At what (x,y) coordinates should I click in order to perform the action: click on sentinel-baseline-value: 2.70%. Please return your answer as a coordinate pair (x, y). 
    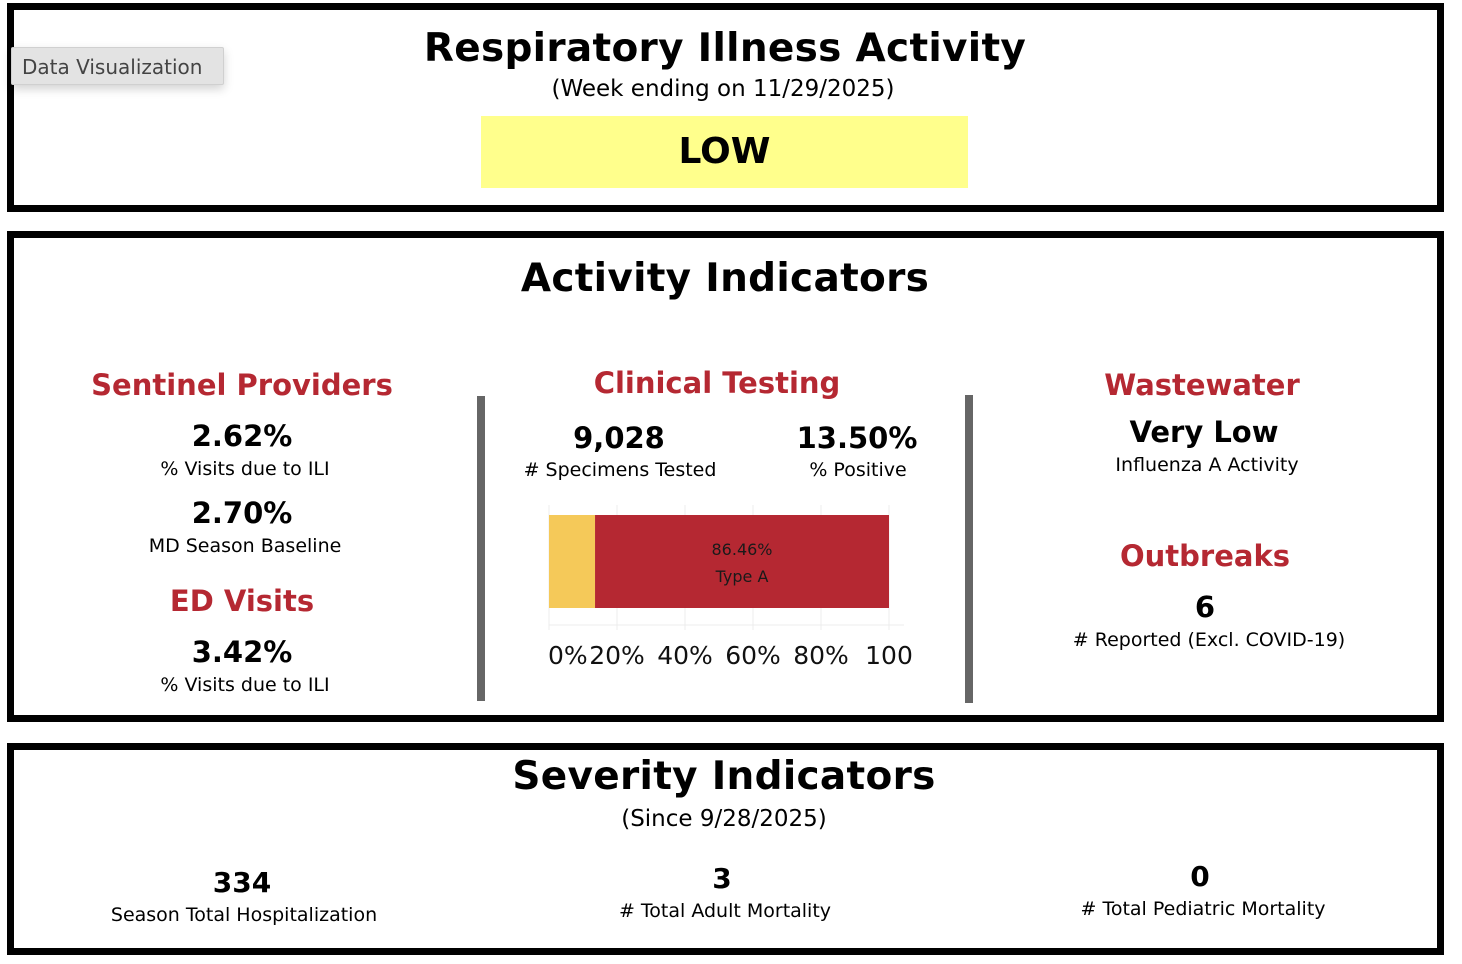
    Looking at the image, I should click on (242, 513).